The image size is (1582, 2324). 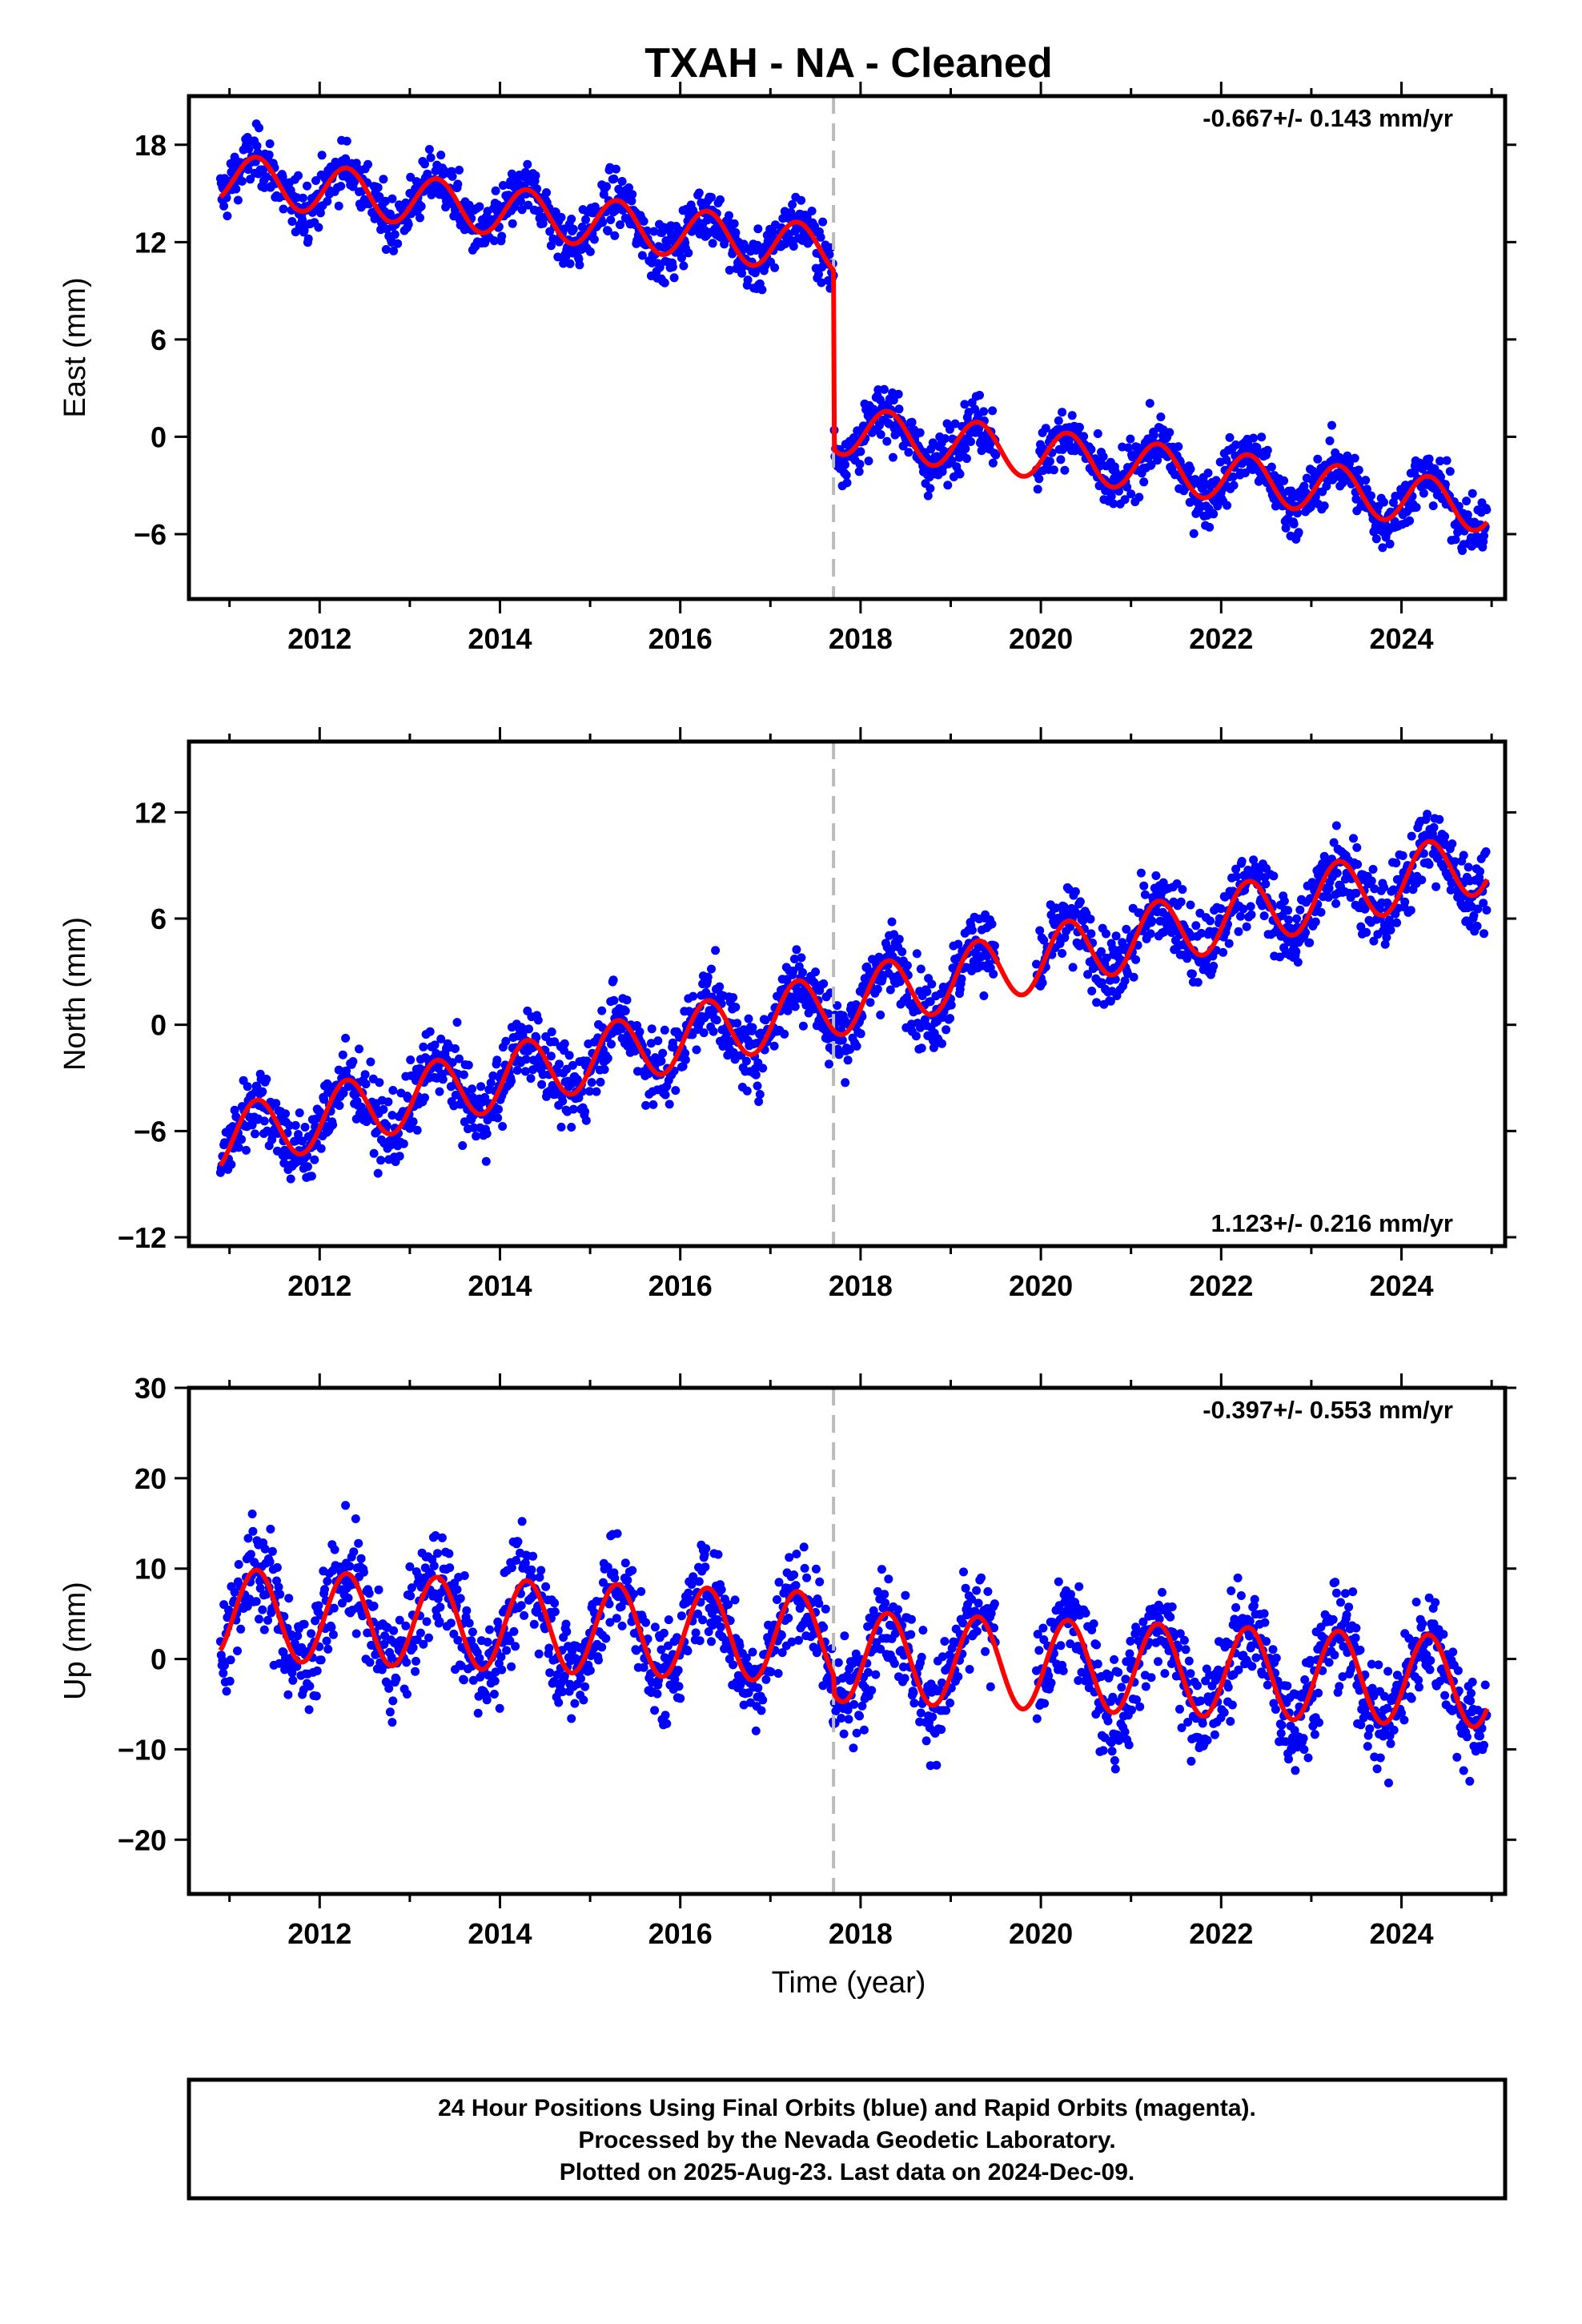 What do you see at coordinates (853, 997) in the screenshot?
I see `data-points` at bounding box center [853, 997].